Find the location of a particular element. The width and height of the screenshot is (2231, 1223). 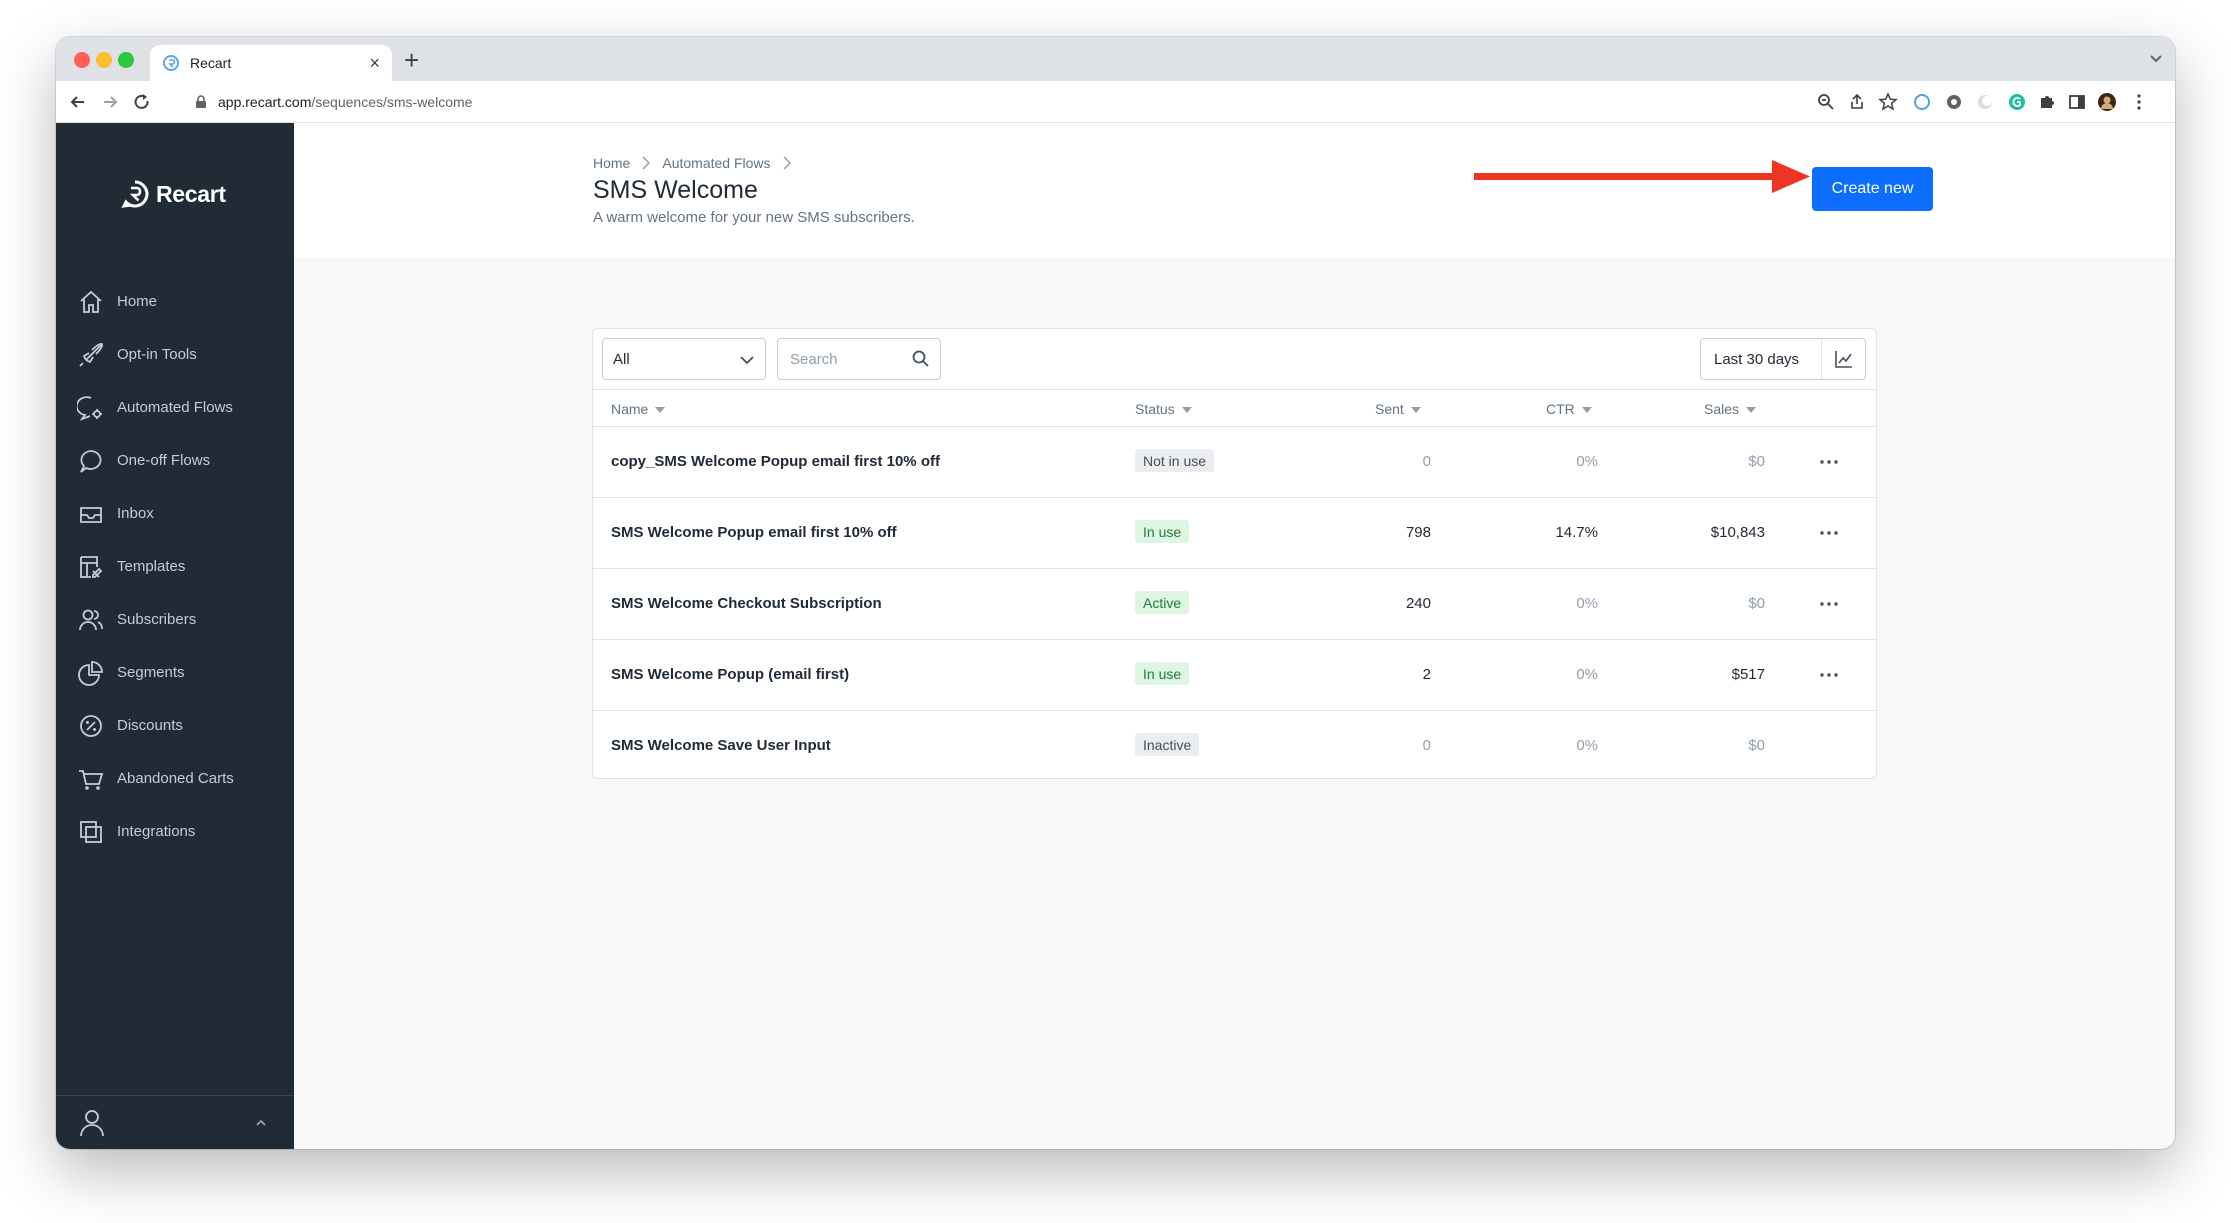

status-filter-select: All is located at coordinates (684, 359).